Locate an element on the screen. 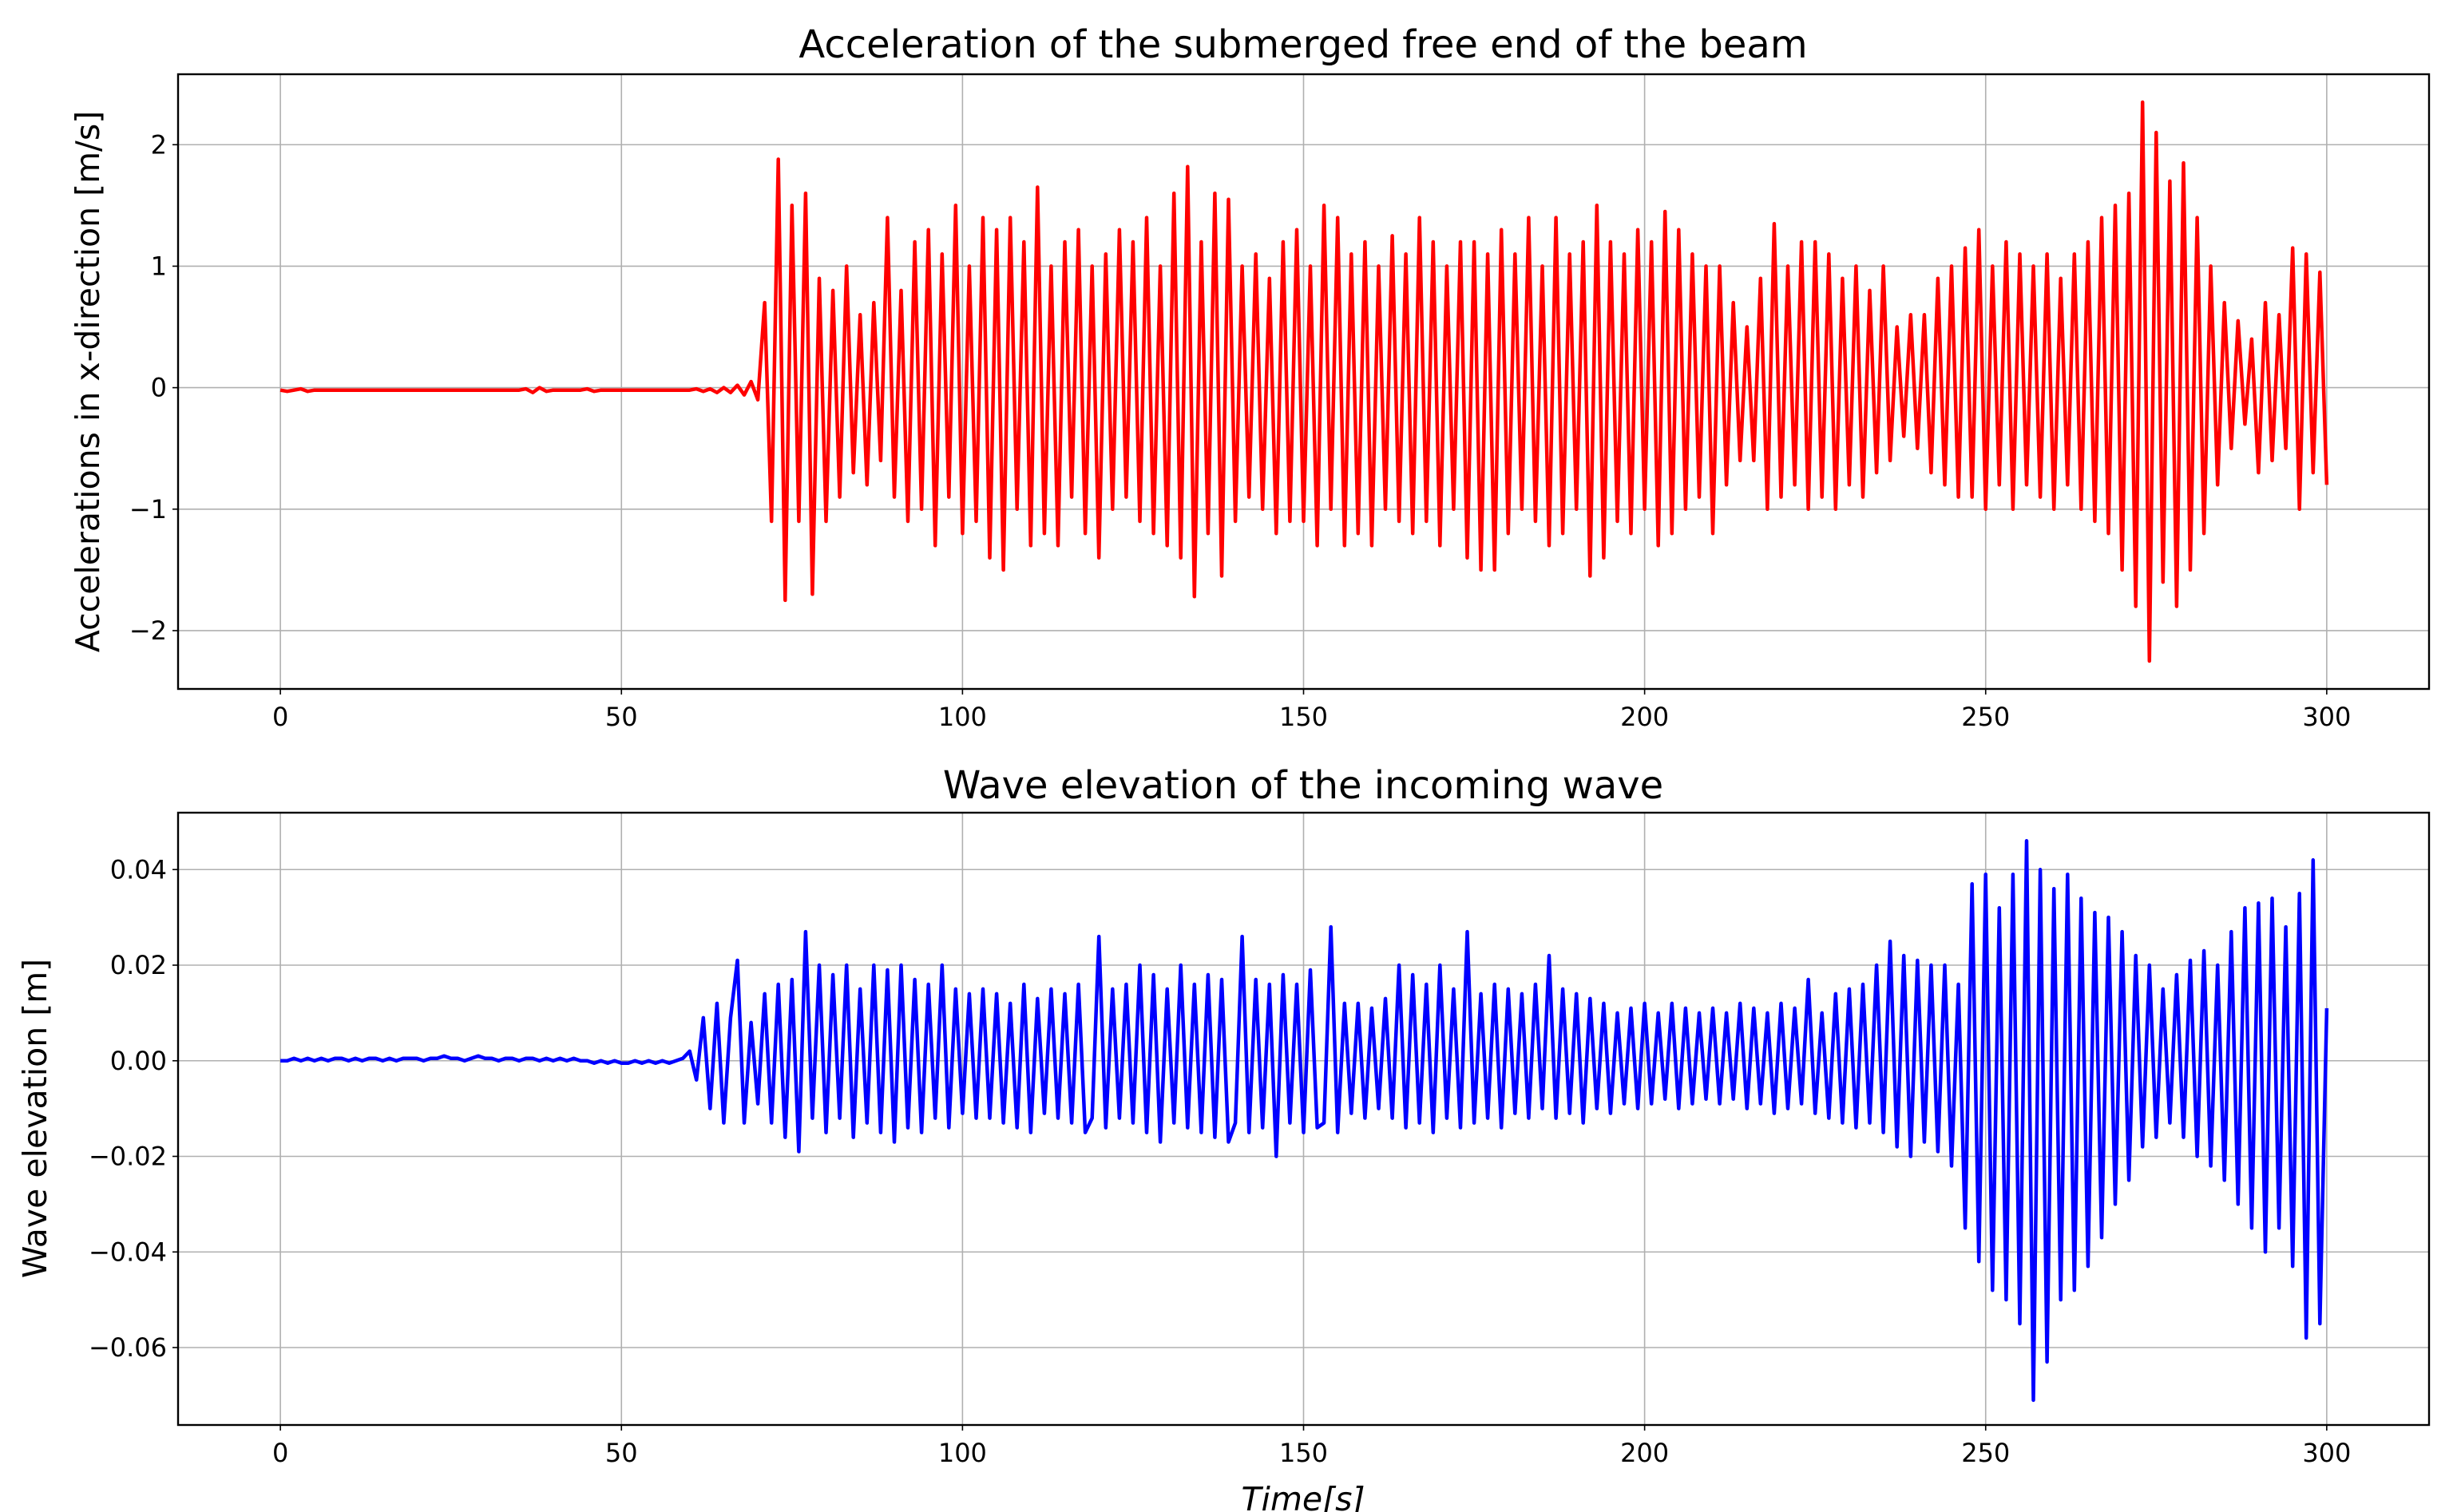 The width and height of the screenshot is (2453, 1512). y-tick-label: 0.04 is located at coordinates (138, 869).